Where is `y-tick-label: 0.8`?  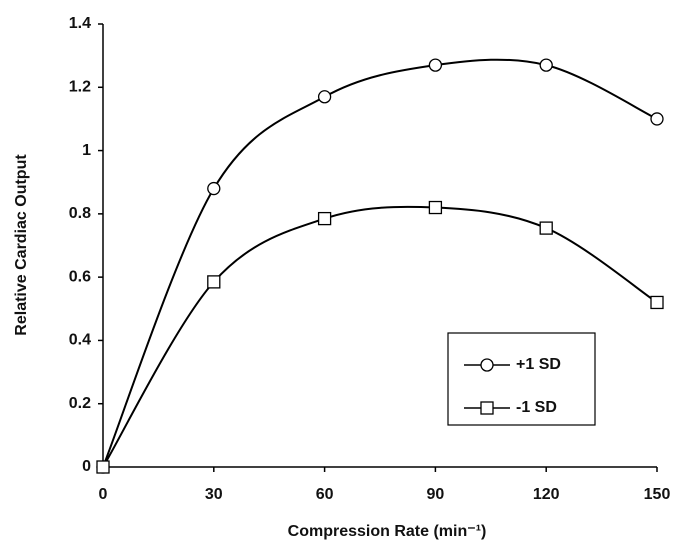 y-tick-label: 0.8 is located at coordinates (80, 213).